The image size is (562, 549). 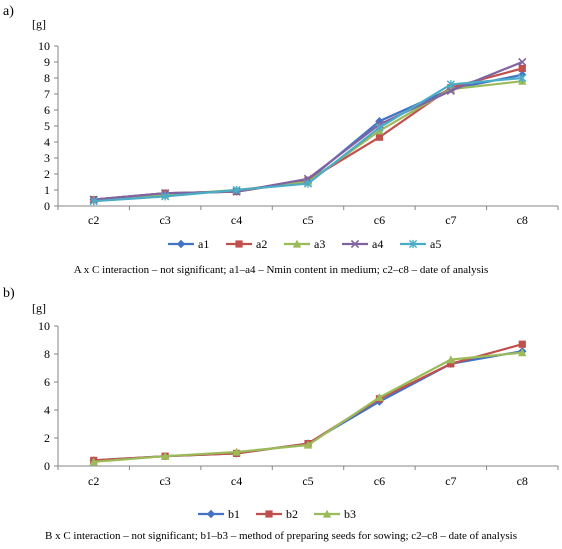 What do you see at coordinates (47, 158) in the screenshot?
I see `y-tick-label: 3` at bounding box center [47, 158].